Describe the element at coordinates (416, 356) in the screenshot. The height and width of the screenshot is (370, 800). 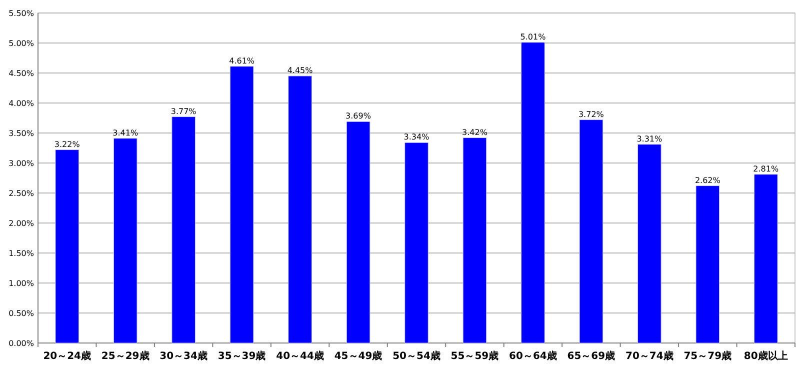
I see `x-tick-label: 50～54歳` at that location.